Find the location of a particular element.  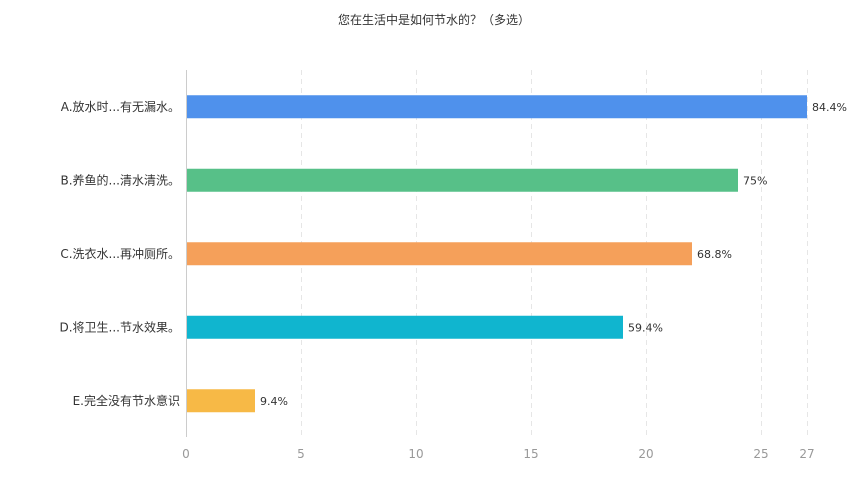

data-label: 75% is located at coordinates (755, 180).